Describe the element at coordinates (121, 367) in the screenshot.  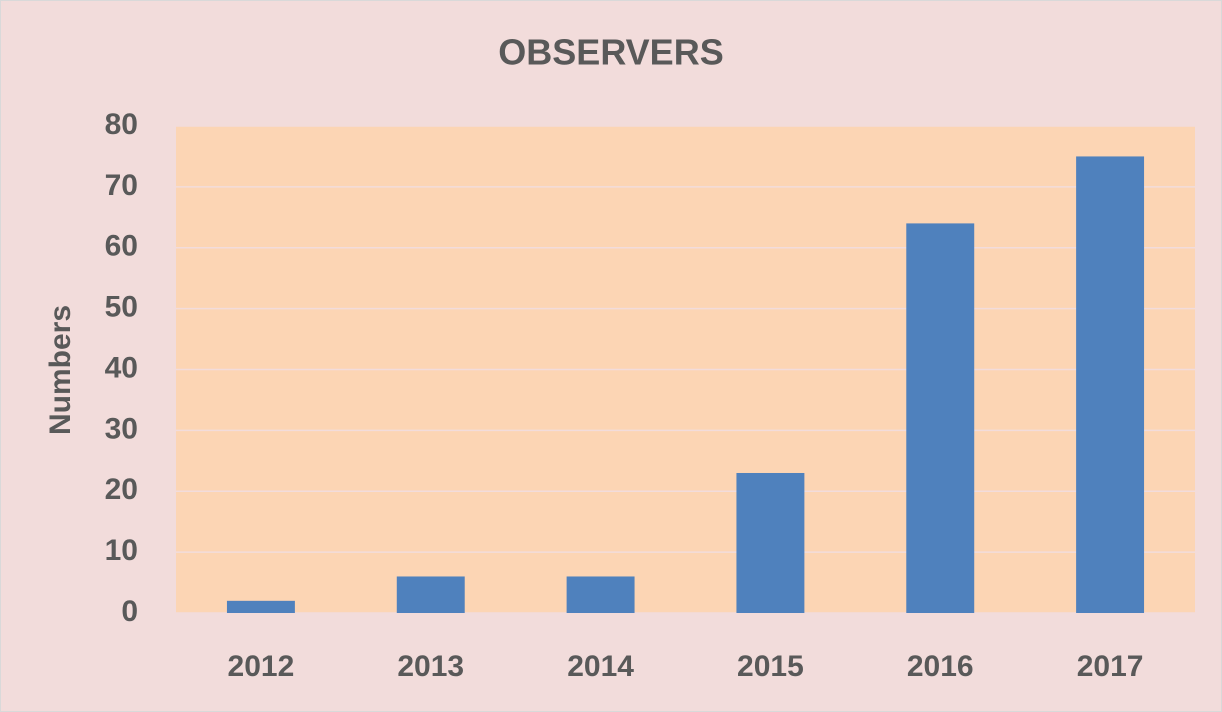
I see `y-tick-label: 40` at that location.